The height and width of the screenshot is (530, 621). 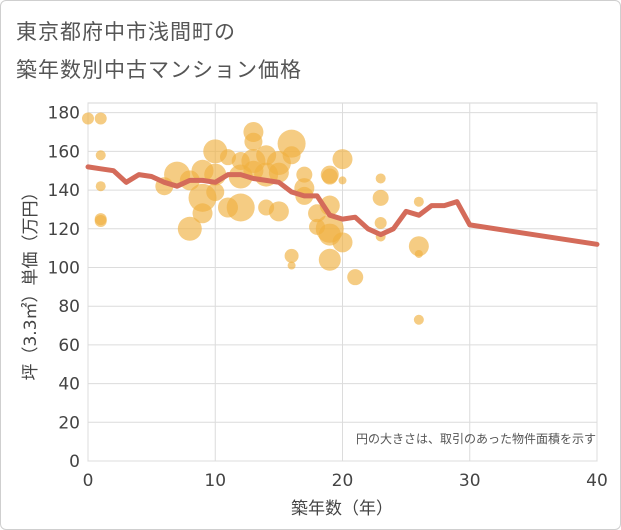 What do you see at coordinates (31, 281) in the screenshot?
I see `y-axis-label: 坪（3.3㎡）単価（万円）` at bounding box center [31, 281].